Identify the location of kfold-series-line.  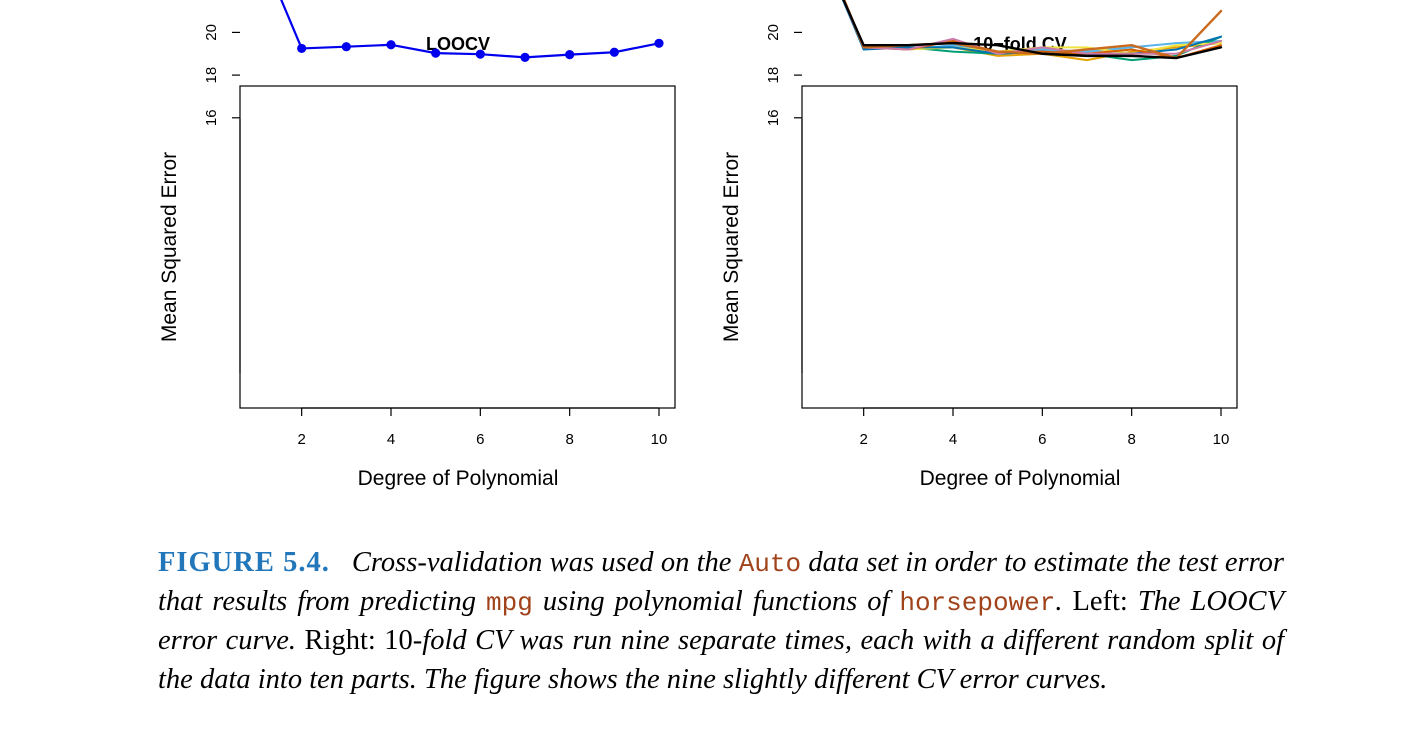
(1032, 30).